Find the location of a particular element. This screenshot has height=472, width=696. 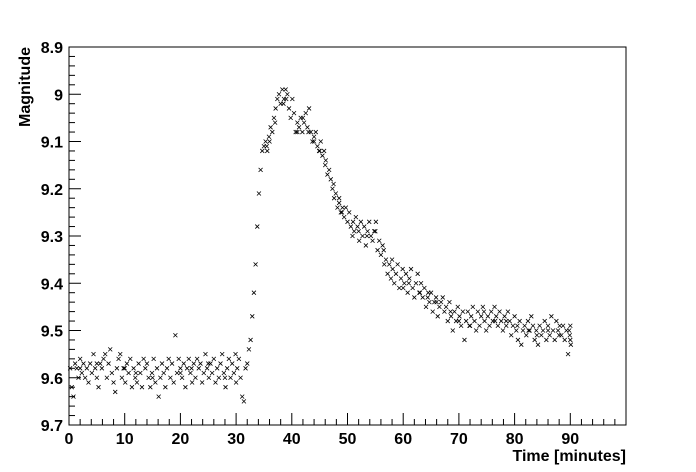

x-tick-label: 80 is located at coordinates (515, 439).